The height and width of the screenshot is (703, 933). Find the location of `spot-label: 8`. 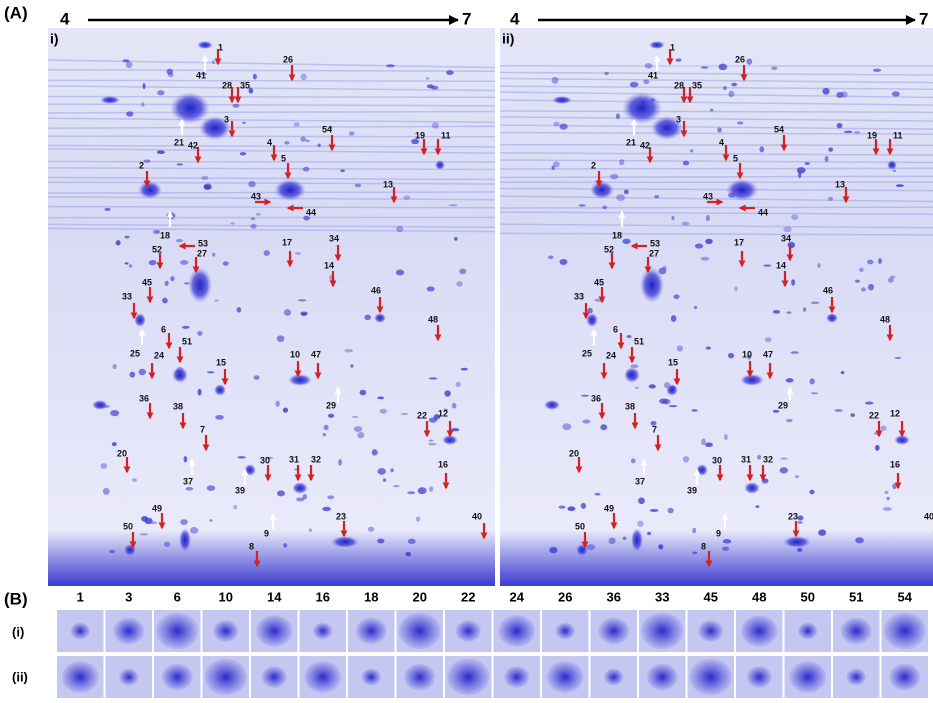

spot-label: 8 is located at coordinates (251, 546).